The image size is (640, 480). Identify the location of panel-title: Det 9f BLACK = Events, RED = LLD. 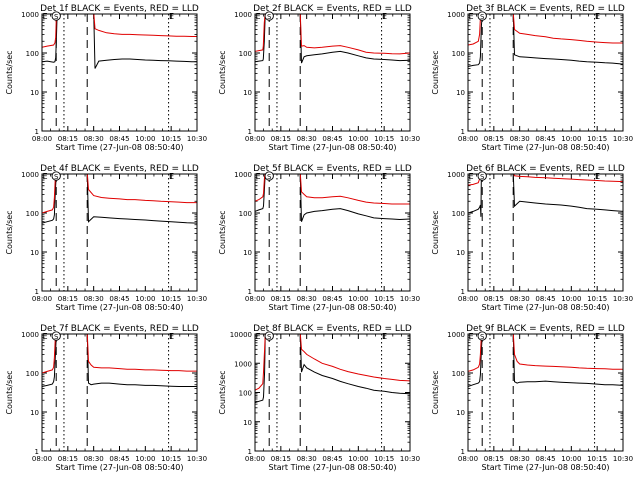
(545, 329).